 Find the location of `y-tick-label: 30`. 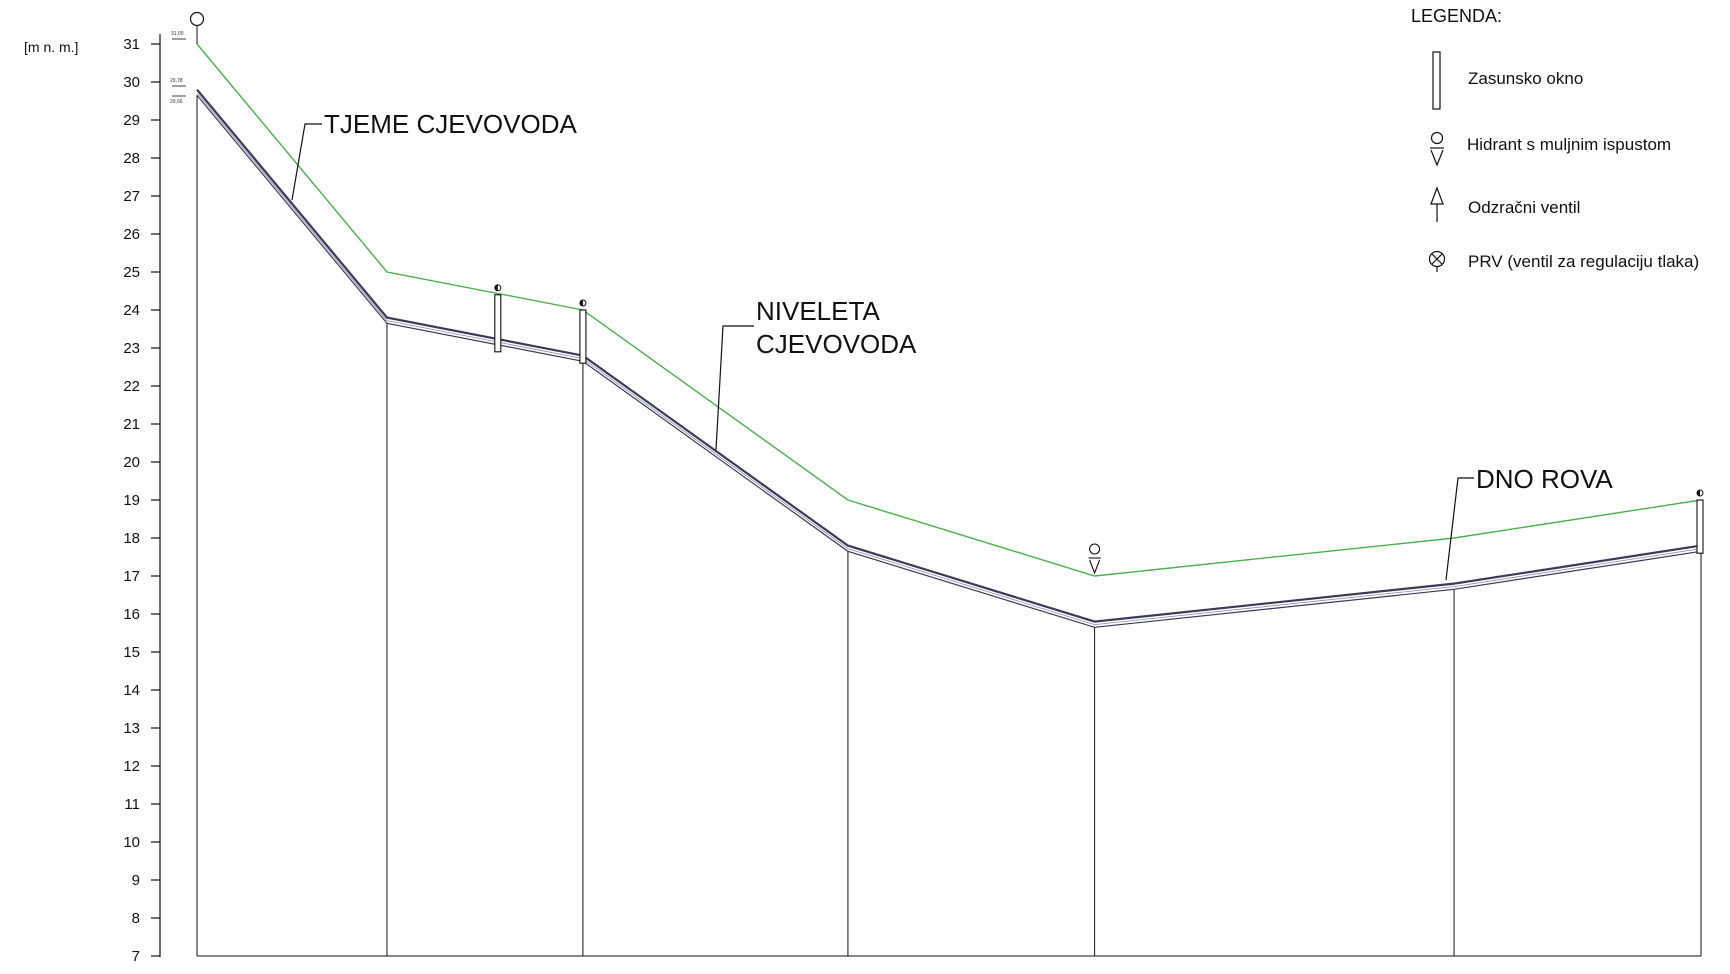

y-tick-label: 30 is located at coordinates (131, 82).